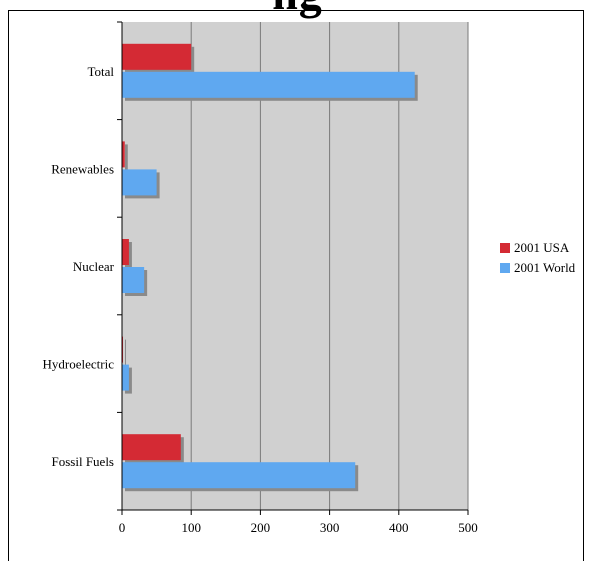  I want to click on bar-renewables-2001-usa, so click(123, 154).